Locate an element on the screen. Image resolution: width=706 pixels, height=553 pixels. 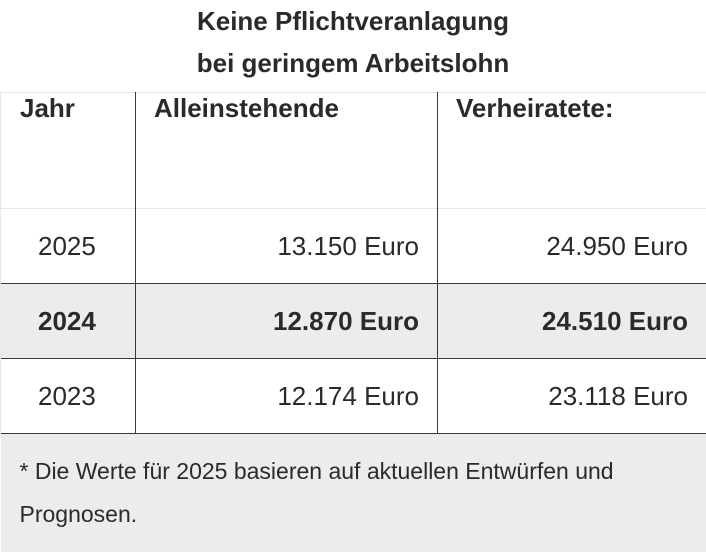
table-row-2024: 2024 12.870 Euro 24.510 Euro is located at coordinates (353, 321).